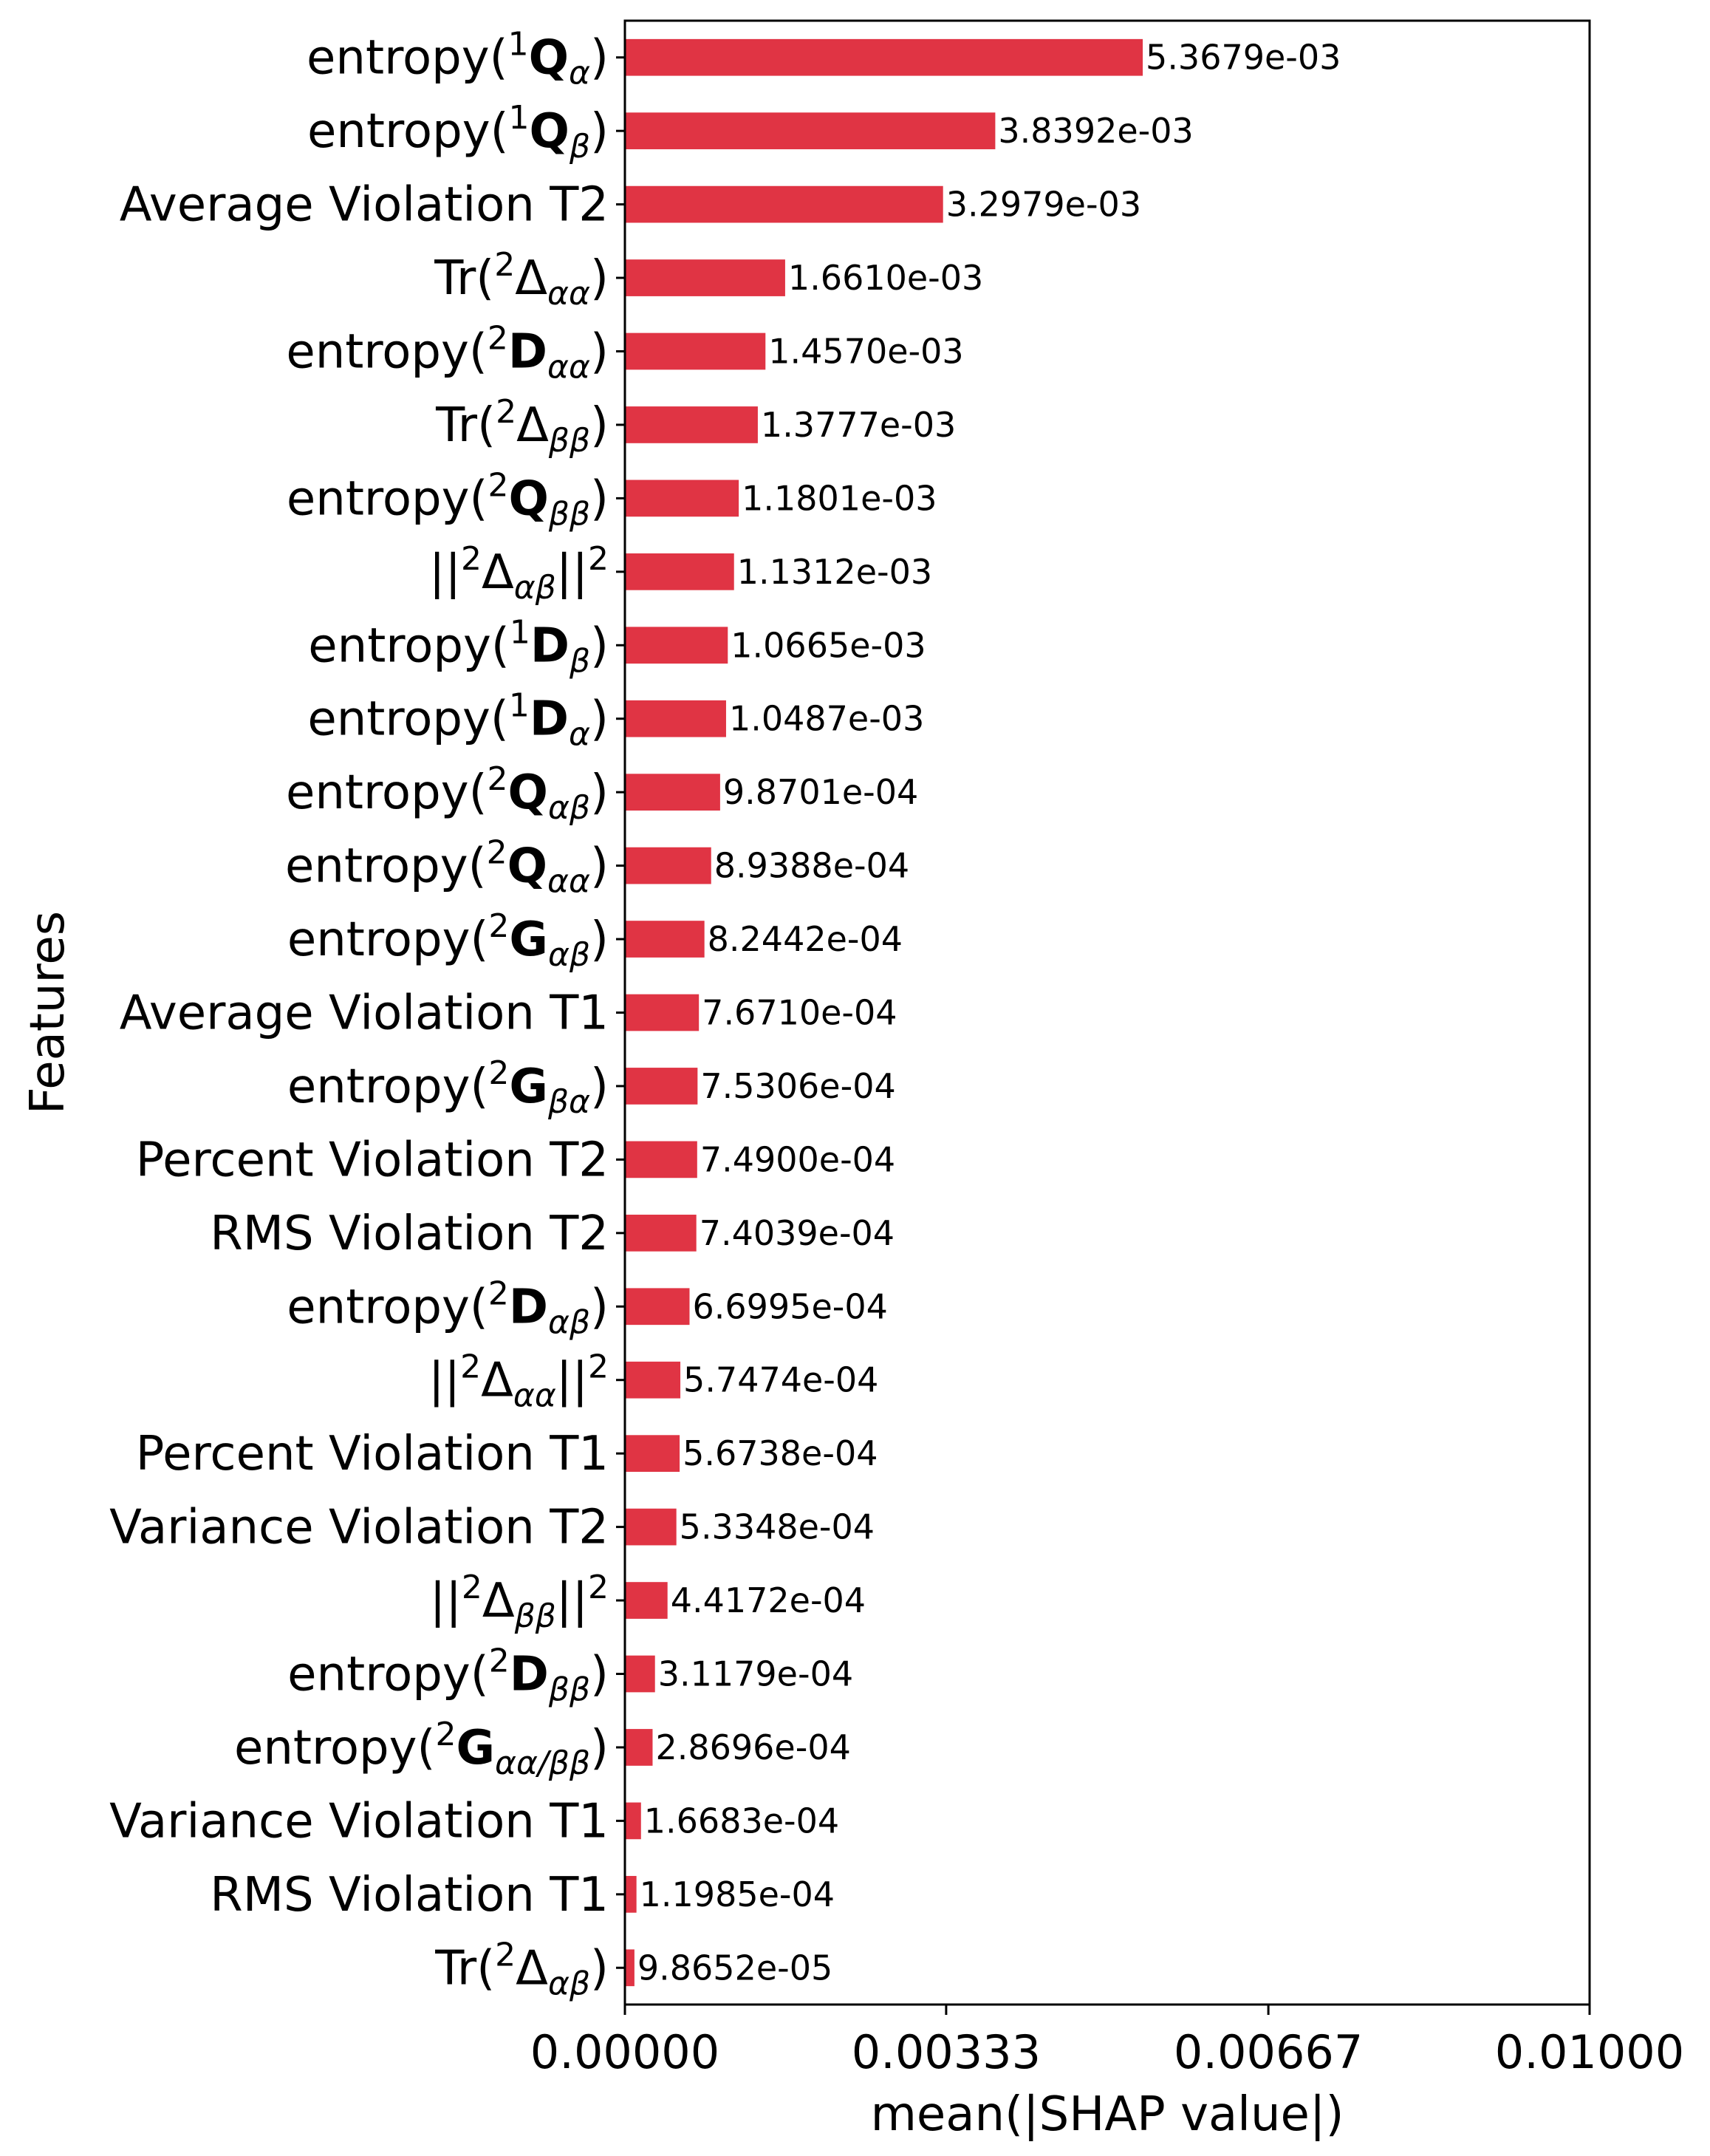 The width and height of the screenshot is (1710, 2156). Describe the element at coordinates (797, 1086) in the screenshot. I see `bar-value-label: 7.5306e-04` at that location.